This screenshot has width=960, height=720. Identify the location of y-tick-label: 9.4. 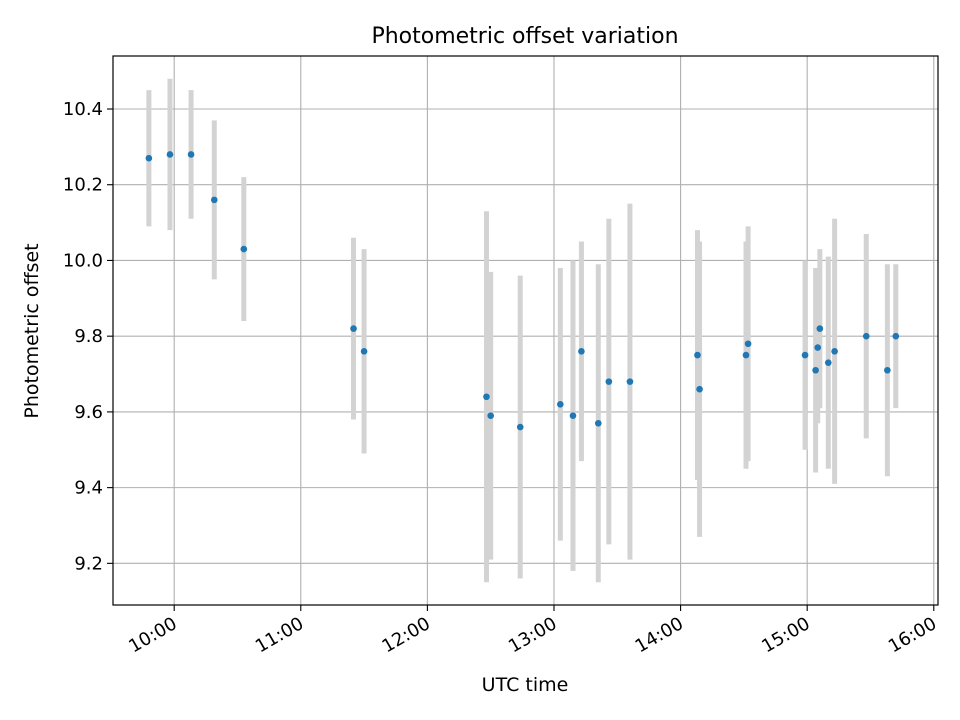
(88, 488).